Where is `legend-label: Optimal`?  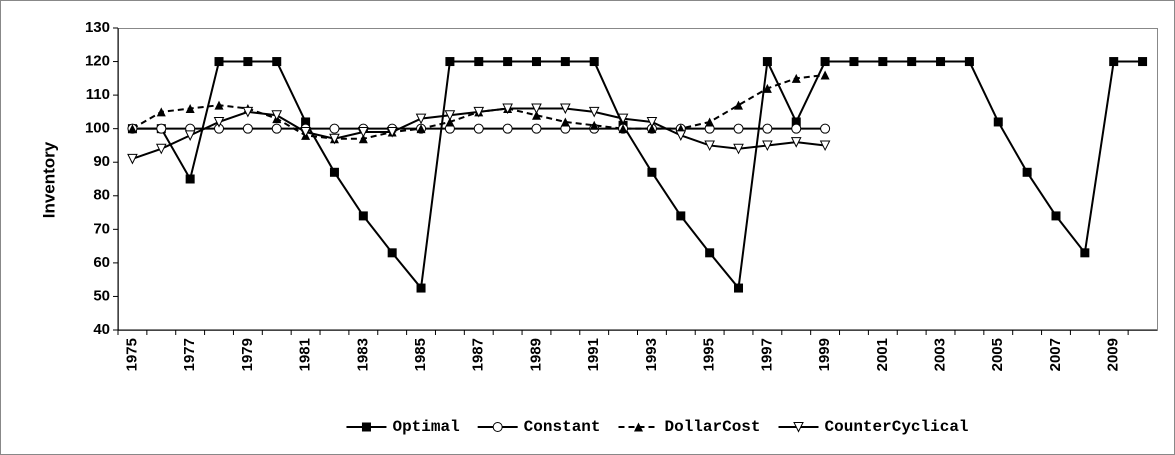 legend-label: Optimal is located at coordinates (425, 427).